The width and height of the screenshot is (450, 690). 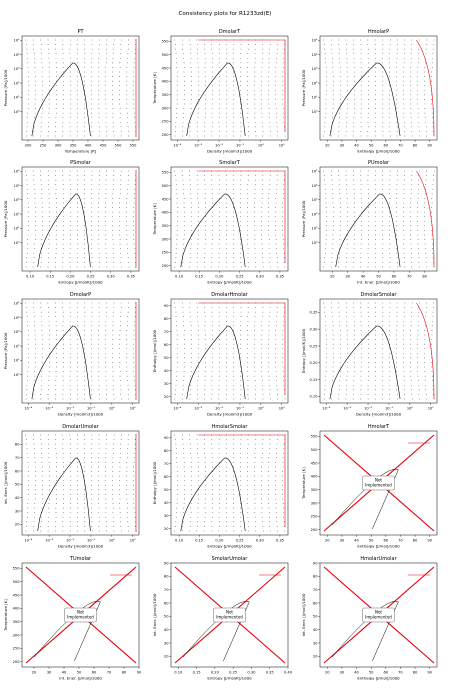 I want to click on plot-title: DmolarT, so click(x=230, y=32).